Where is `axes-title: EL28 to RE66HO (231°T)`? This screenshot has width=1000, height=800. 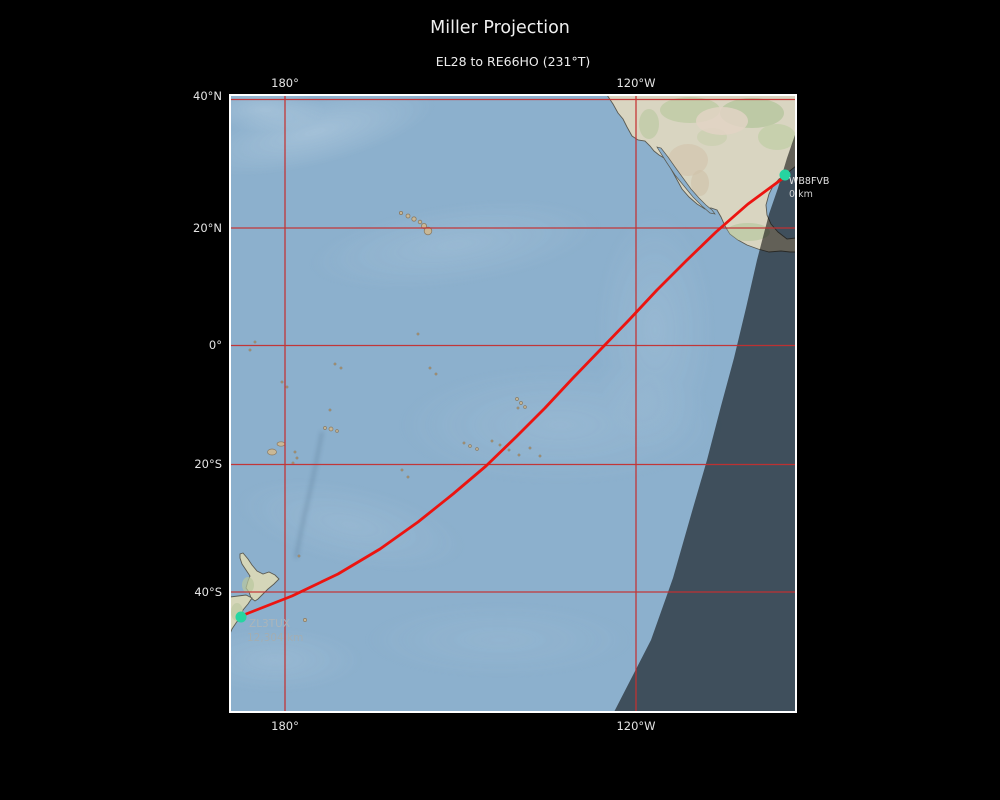 axes-title: EL28 to RE66HO (231°T) is located at coordinates (513, 61).